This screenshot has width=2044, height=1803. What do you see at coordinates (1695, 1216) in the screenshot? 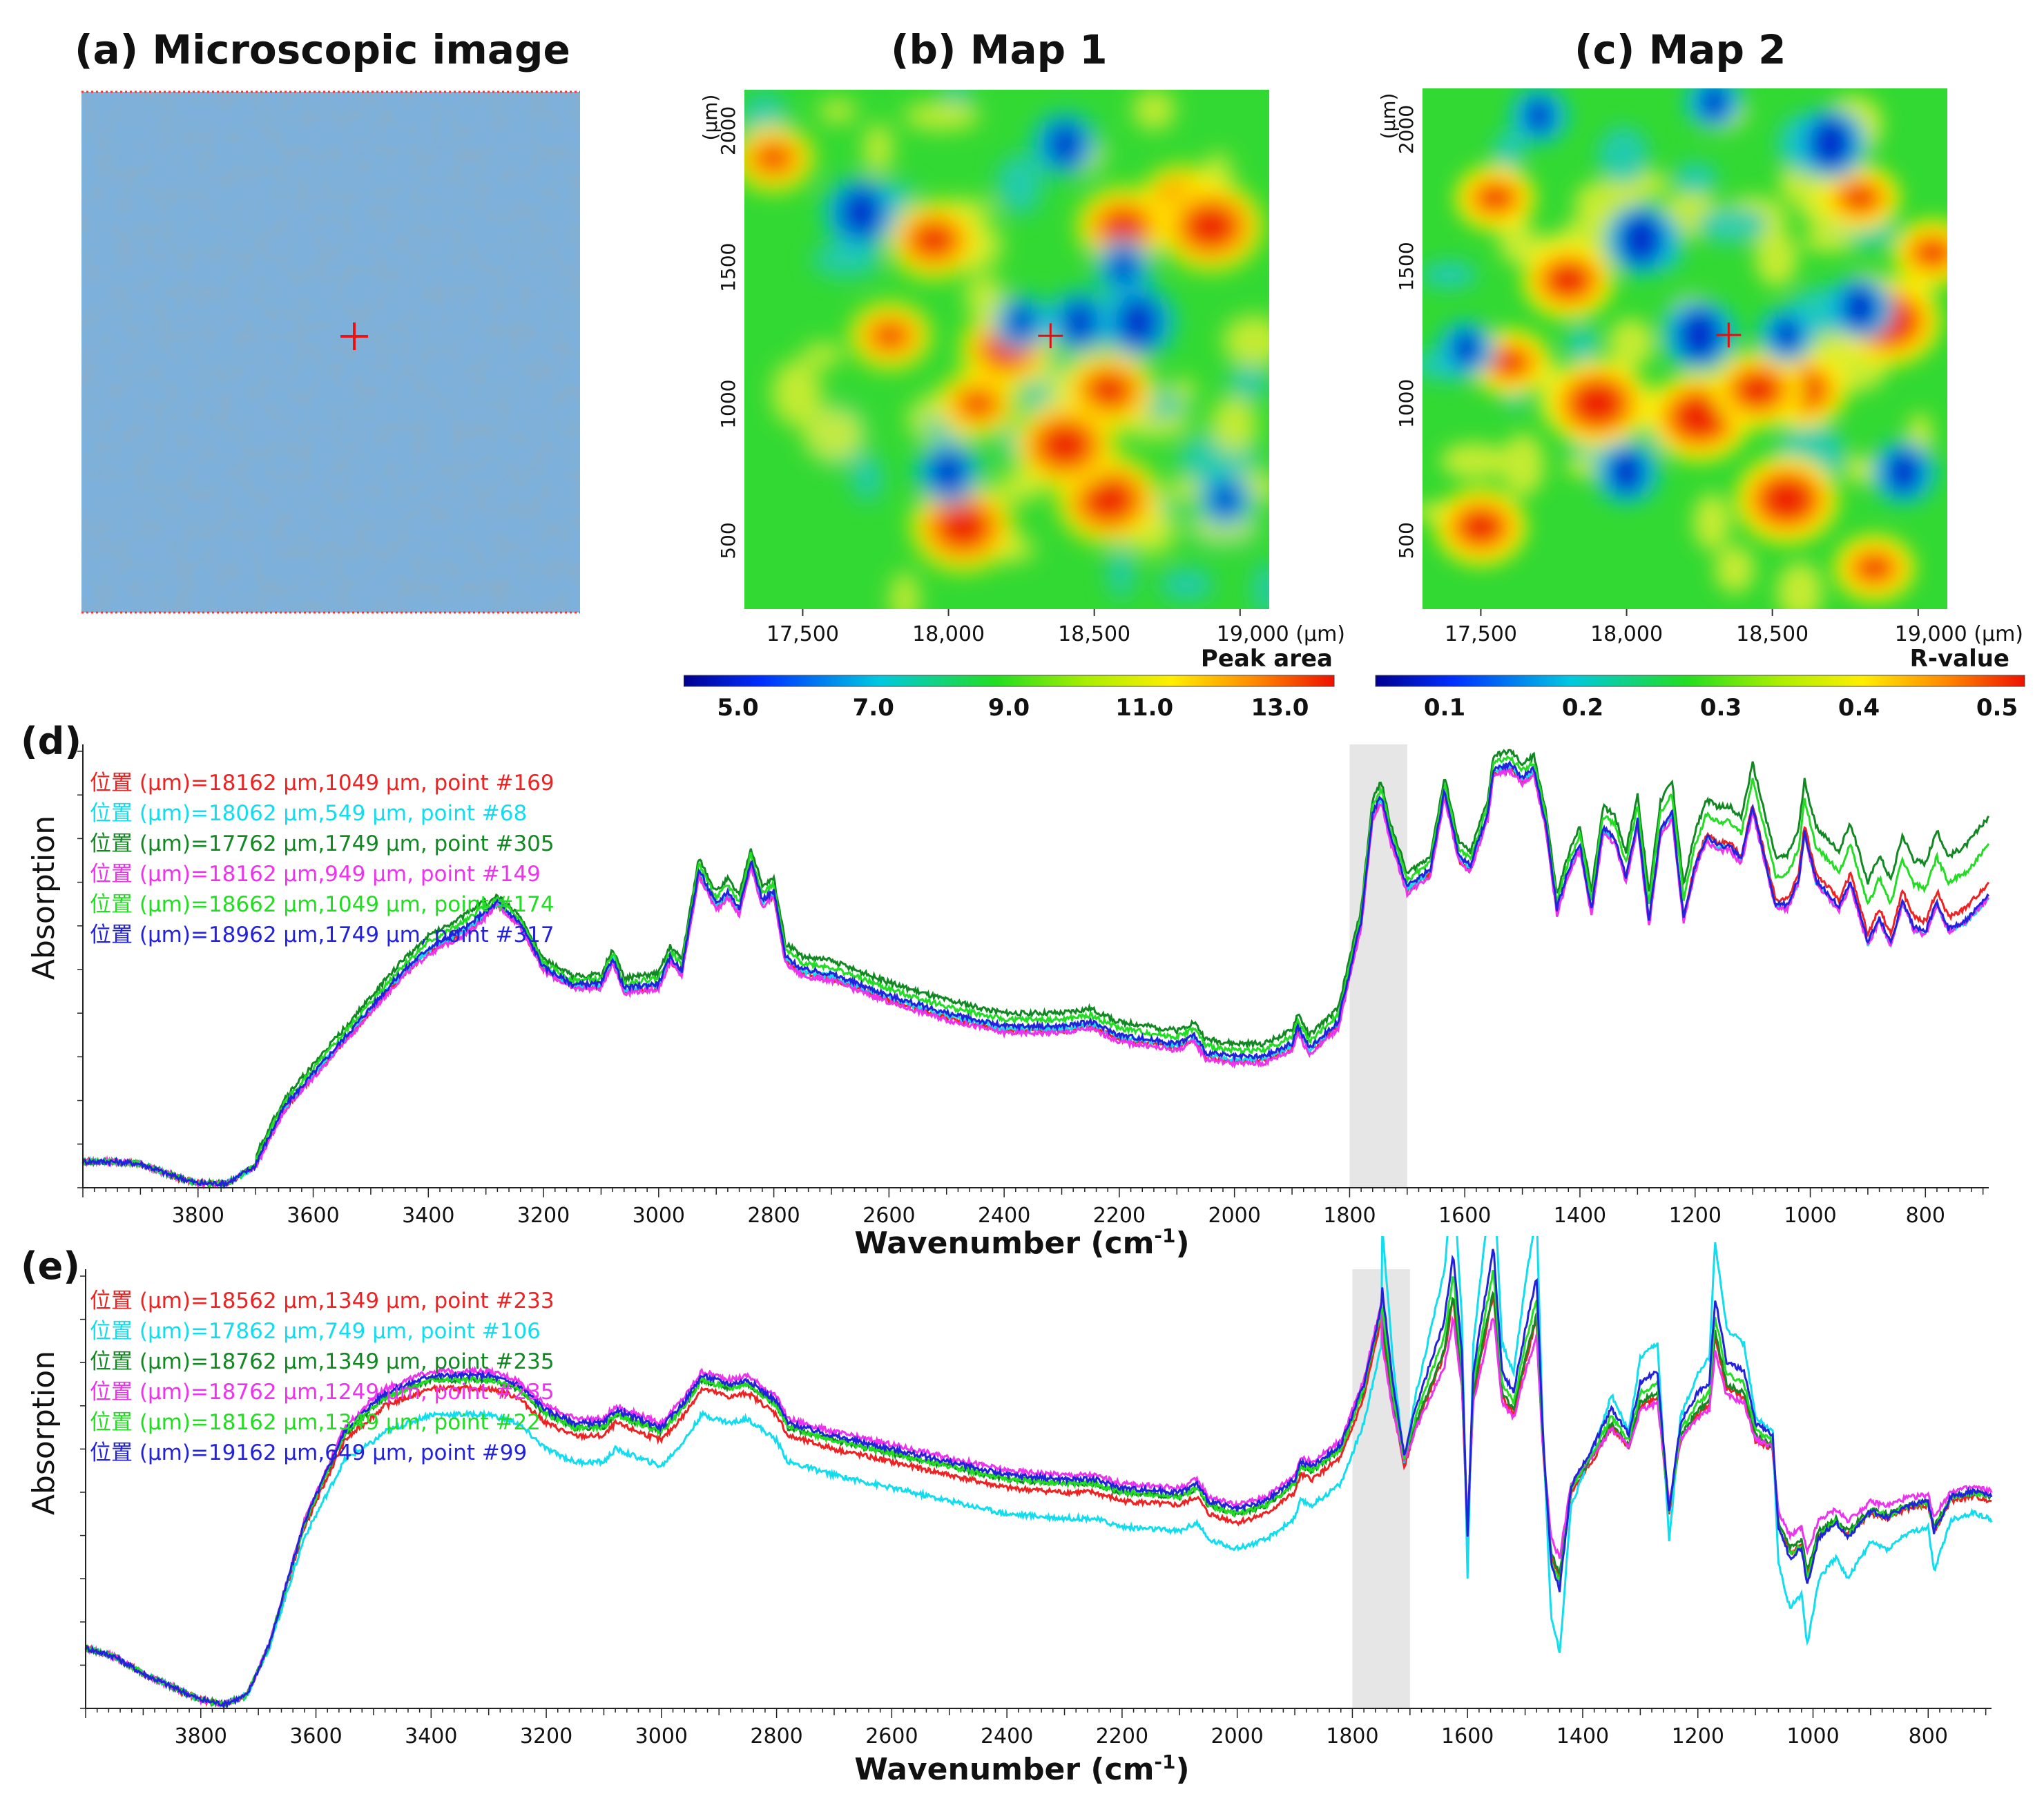
I see `d-xtick-label: 1200` at bounding box center [1695, 1216].